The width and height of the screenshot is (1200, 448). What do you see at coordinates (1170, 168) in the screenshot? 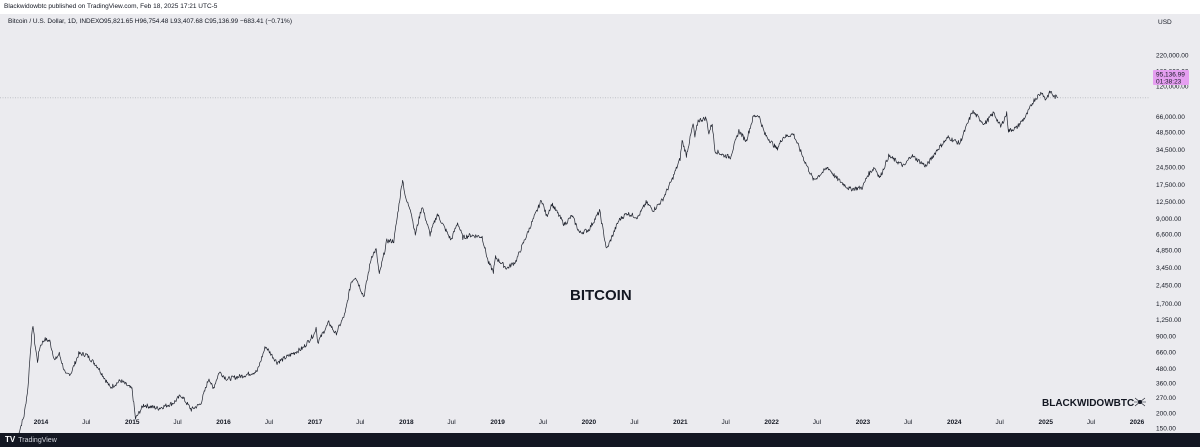
I see `y-tick-label: 24,500.00` at bounding box center [1170, 168].